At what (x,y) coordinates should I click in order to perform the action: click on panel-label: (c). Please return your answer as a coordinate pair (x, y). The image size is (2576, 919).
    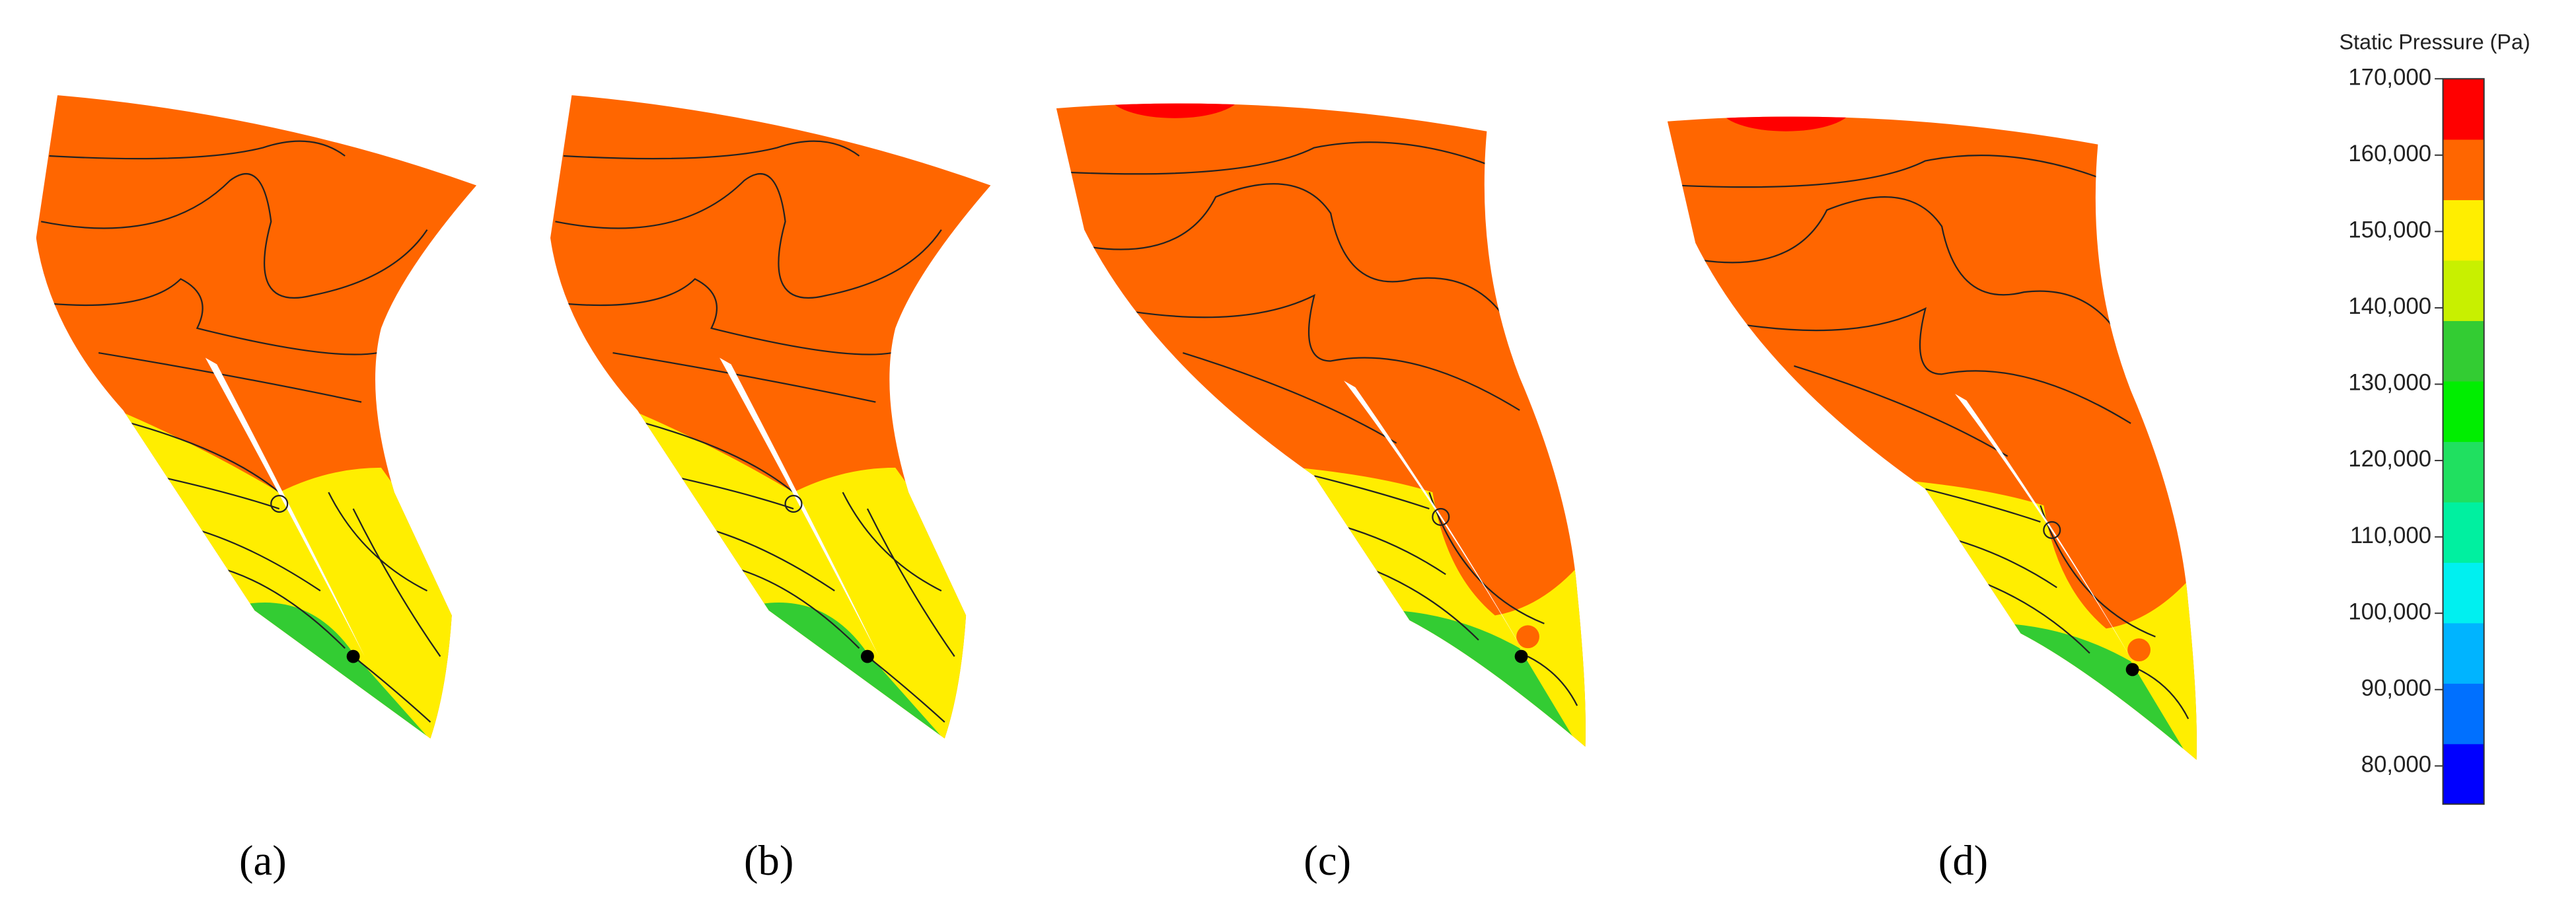
    Looking at the image, I should click on (1327, 860).